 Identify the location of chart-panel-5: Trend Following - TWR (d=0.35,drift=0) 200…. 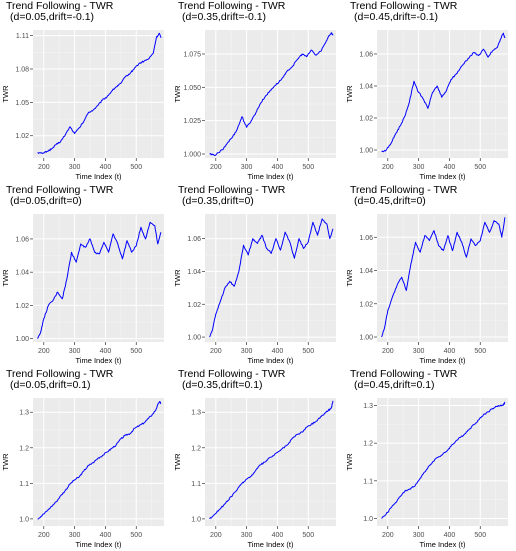
(258, 275).